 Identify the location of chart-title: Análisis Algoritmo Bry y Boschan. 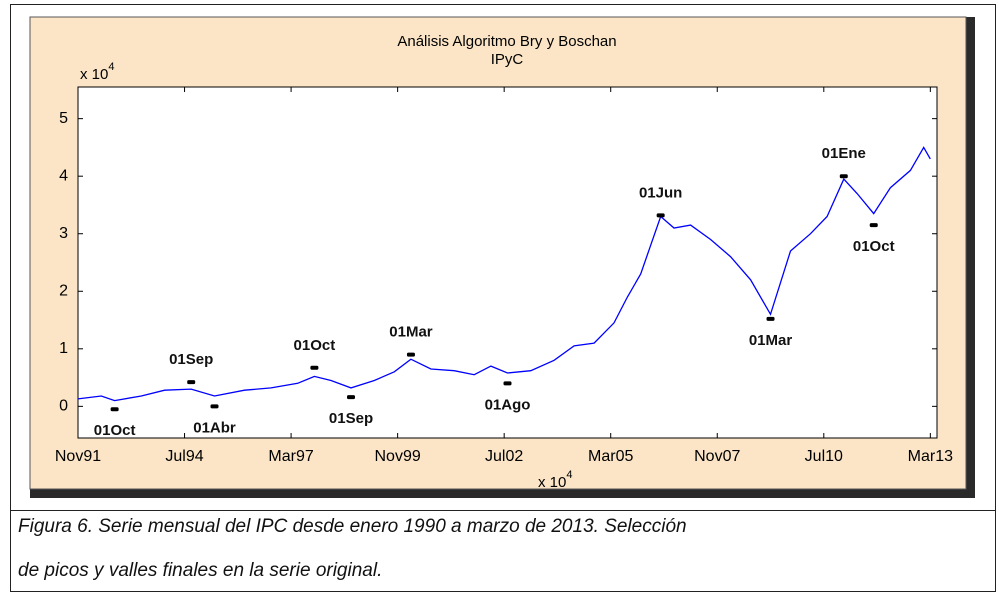
(506, 41).